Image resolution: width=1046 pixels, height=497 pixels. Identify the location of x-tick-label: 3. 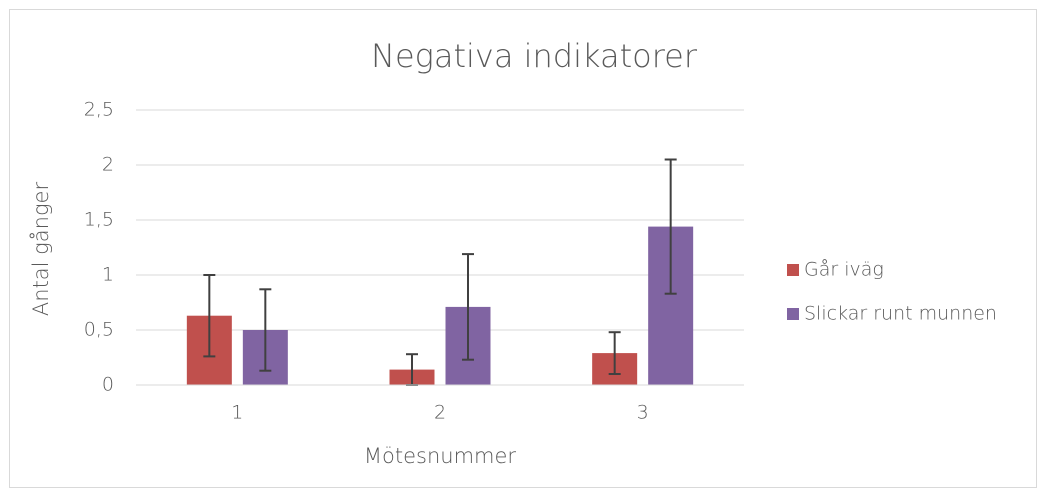
(643, 413).